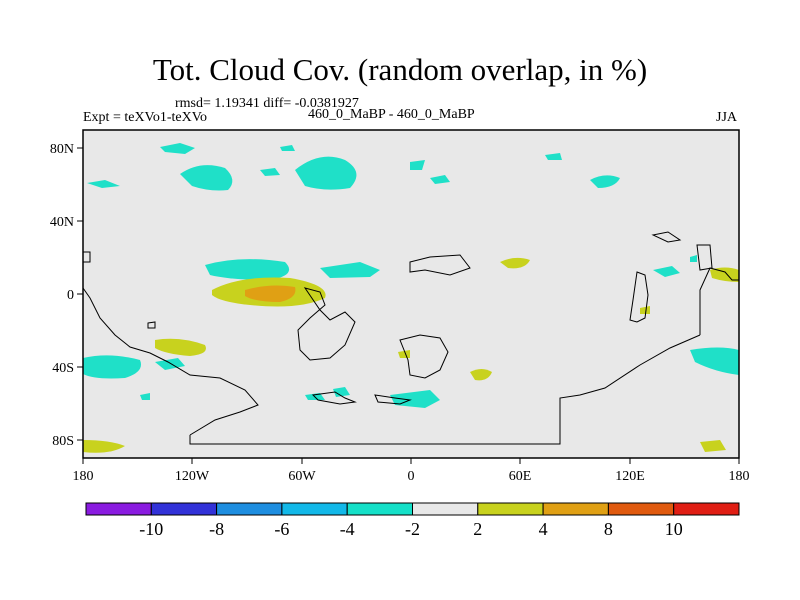 This screenshot has height=600, width=800. I want to click on colorbar-label: -10, so click(151, 529).